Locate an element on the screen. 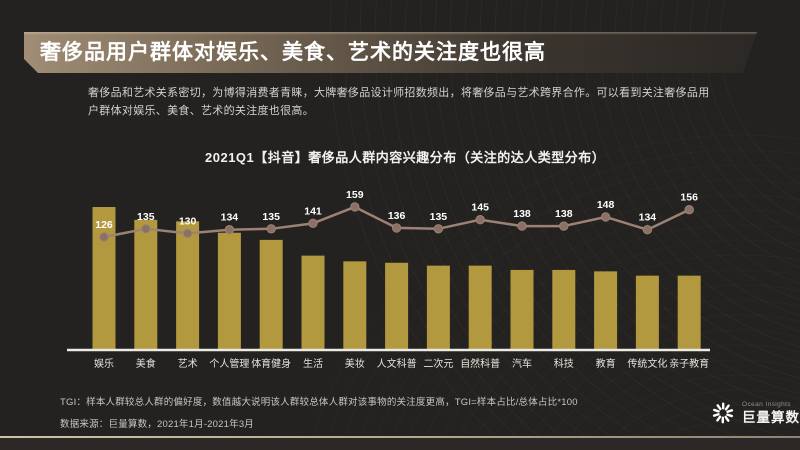 The height and width of the screenshot is (450, 800). category-label: 人文科普 is located at coordinates (397, 363).